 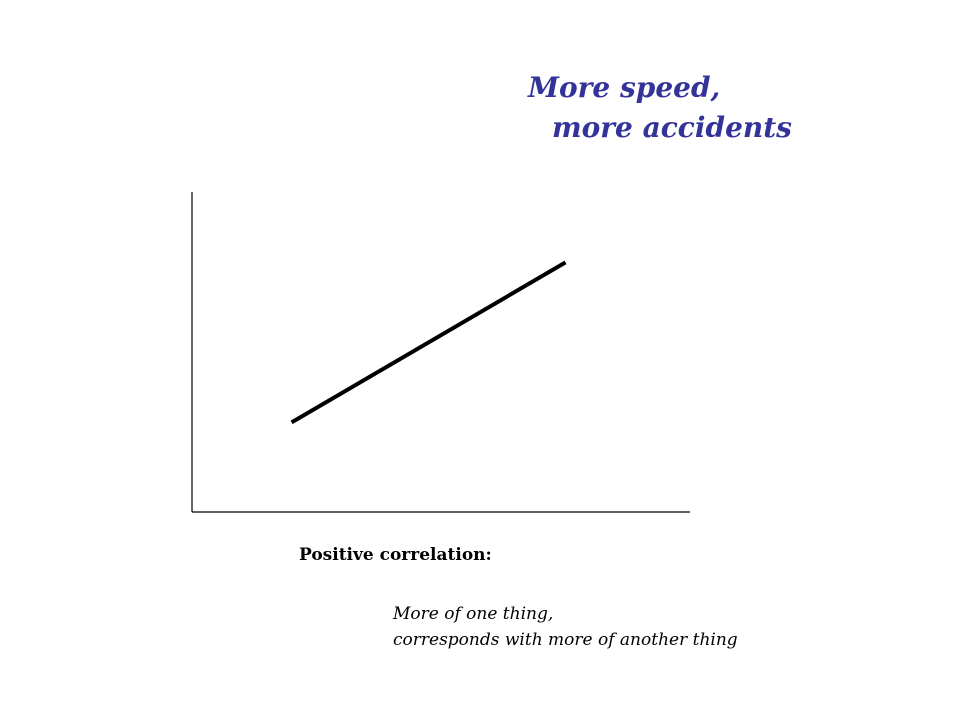 I want to click on headline-line-1: More speed,, so click(x=624, y=87).